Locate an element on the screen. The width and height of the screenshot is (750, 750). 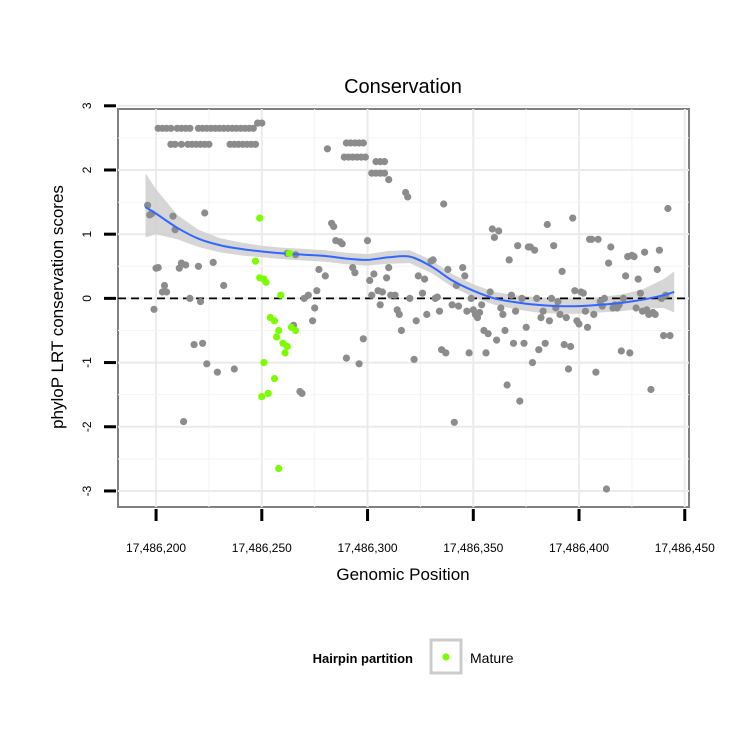
y-tick-label: 1 is located at coordinates (87, 234).